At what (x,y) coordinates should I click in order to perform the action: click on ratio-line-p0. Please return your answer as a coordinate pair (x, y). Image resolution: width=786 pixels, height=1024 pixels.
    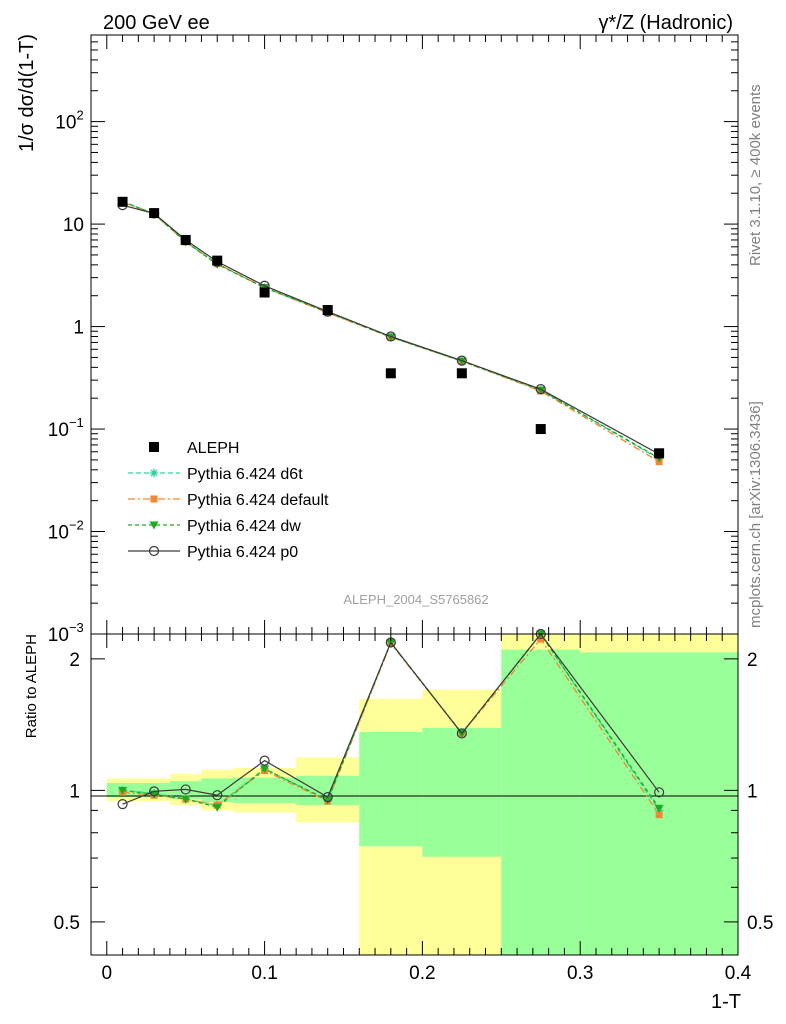
    Looking at the image, I should click on (391, 719).